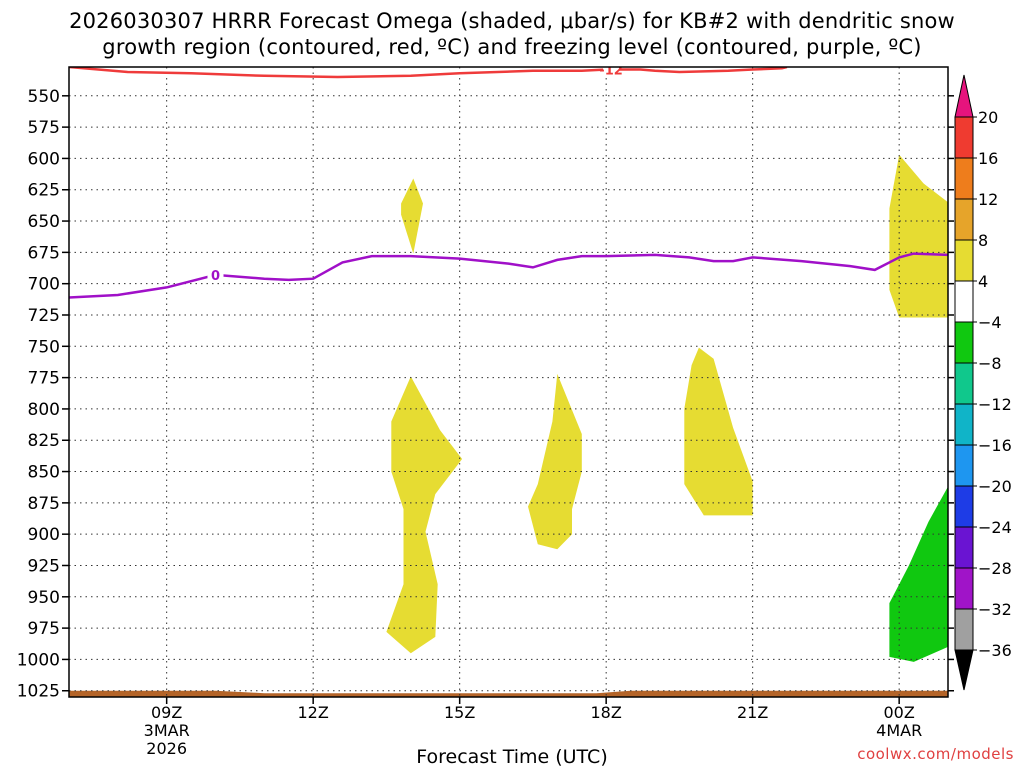  I want to click on y-tick-label: 675, so click(44, 253).